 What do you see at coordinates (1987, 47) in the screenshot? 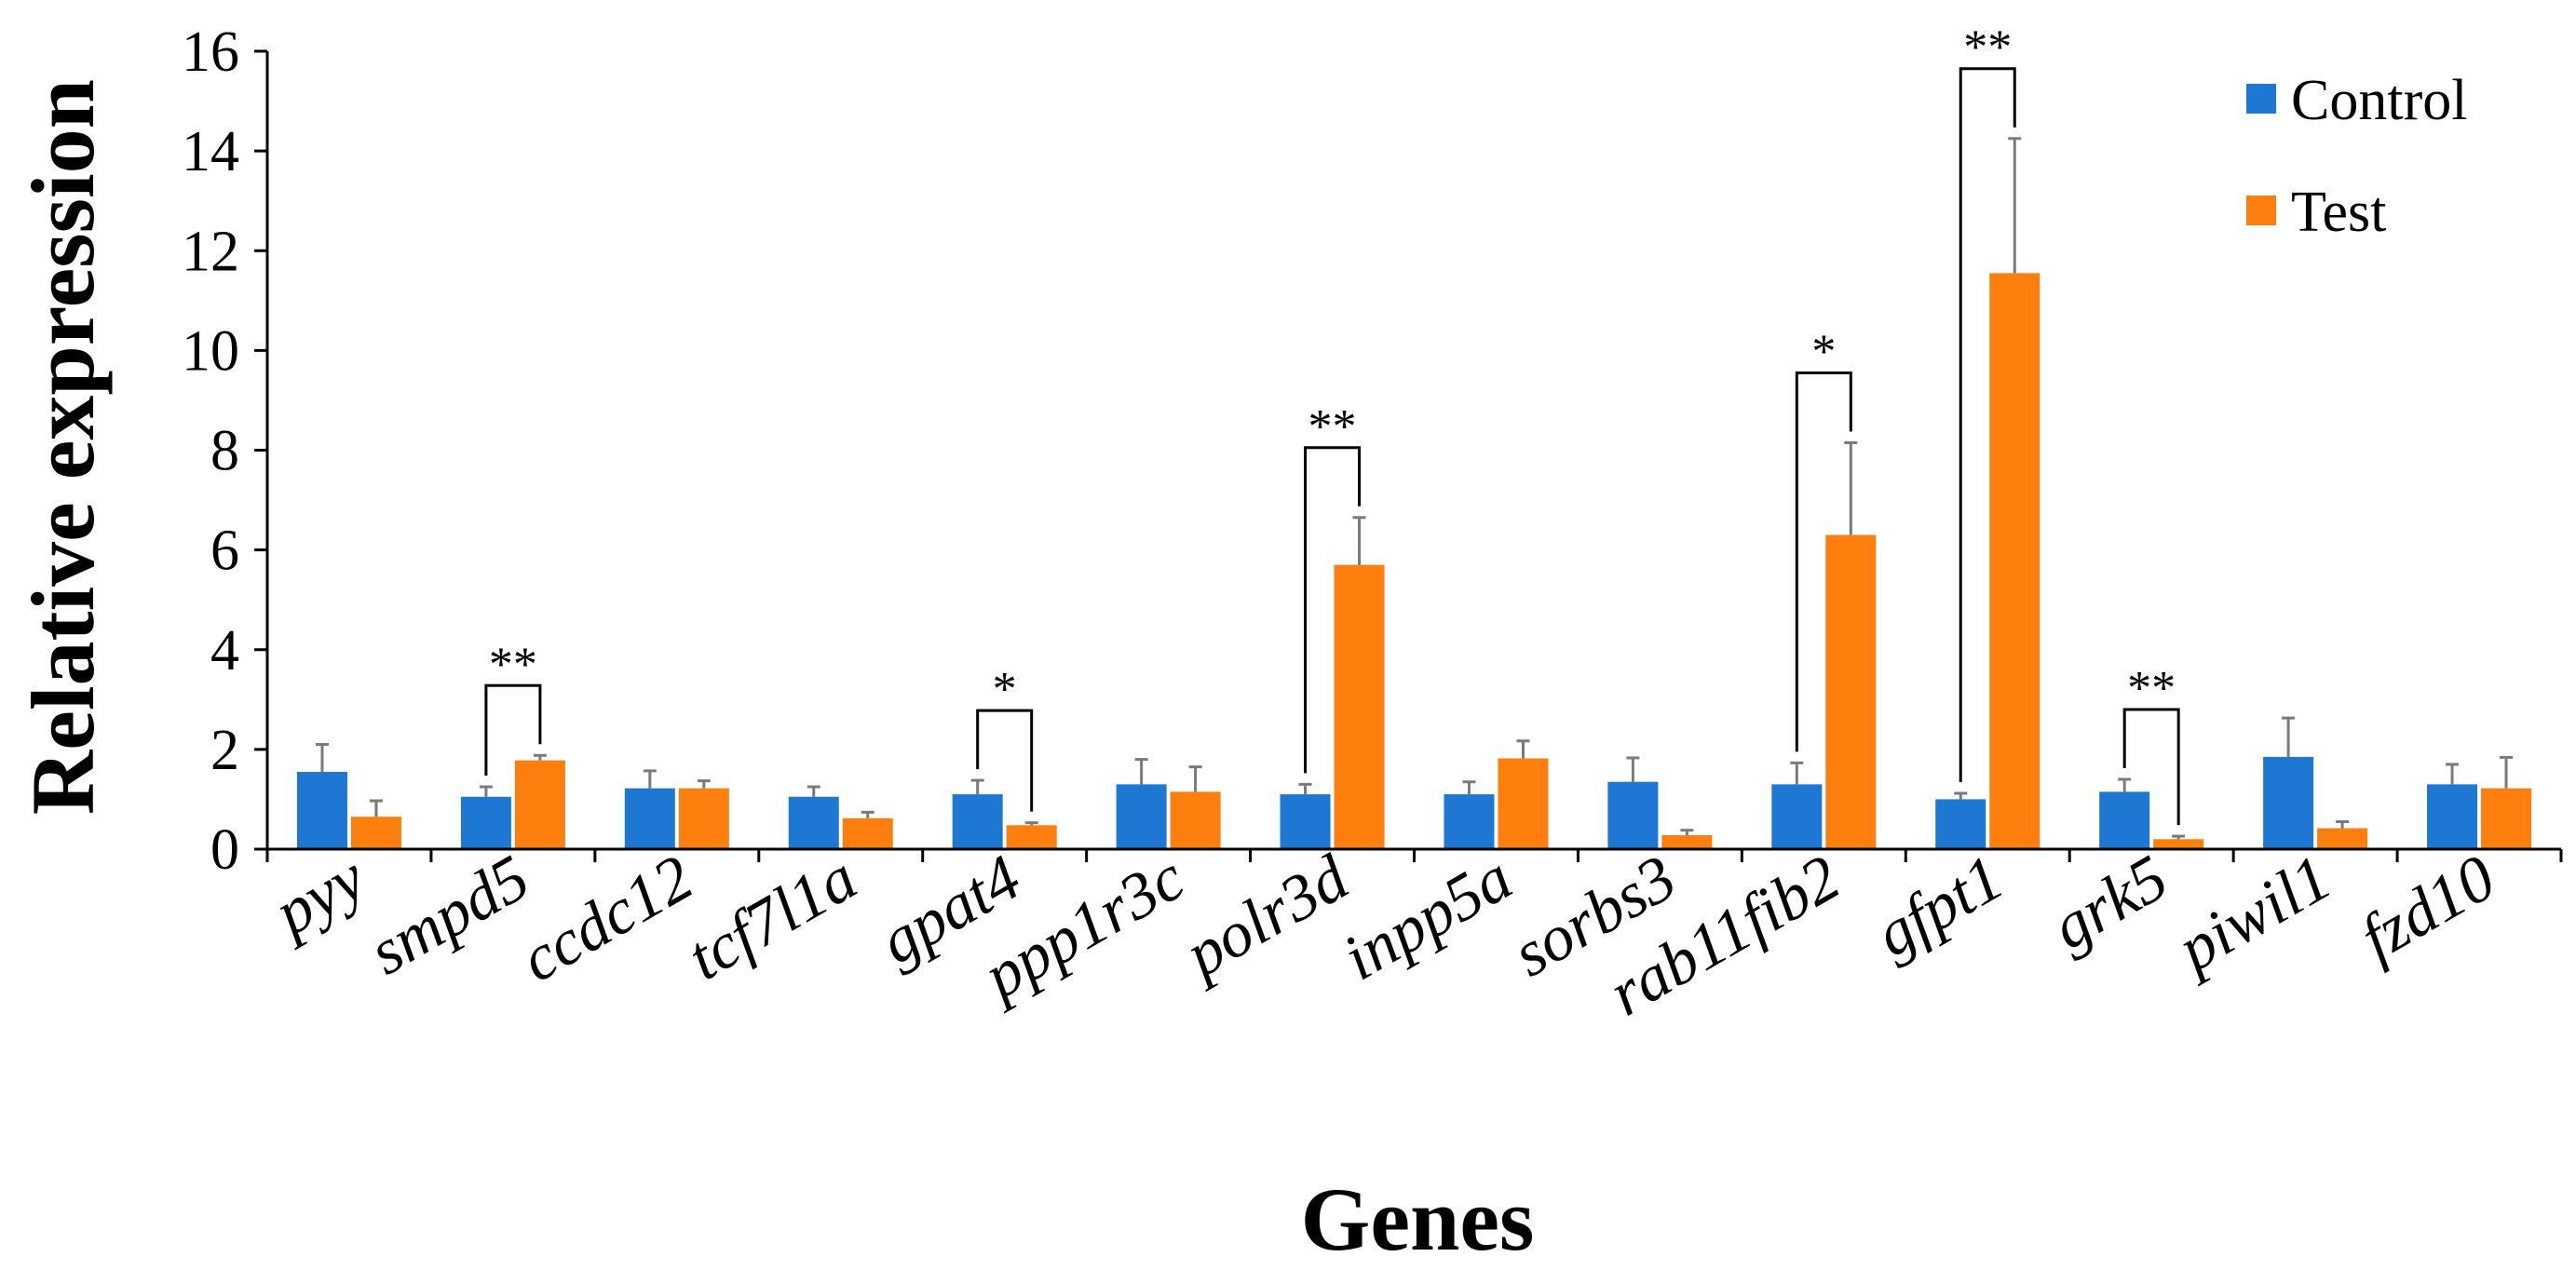
I see `significance-label-gfpt1: **` at bounding box center [1987, 47].